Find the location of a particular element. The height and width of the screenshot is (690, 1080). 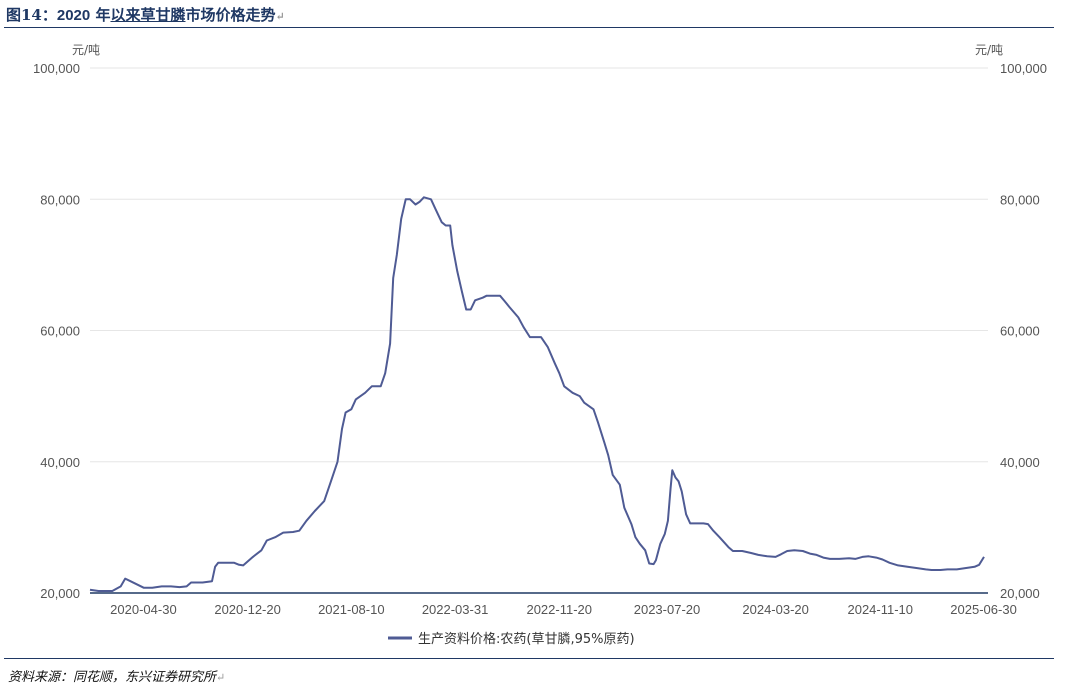

figure-title-underlined: 以来草甘膦 is located at coordinates (148, 15).